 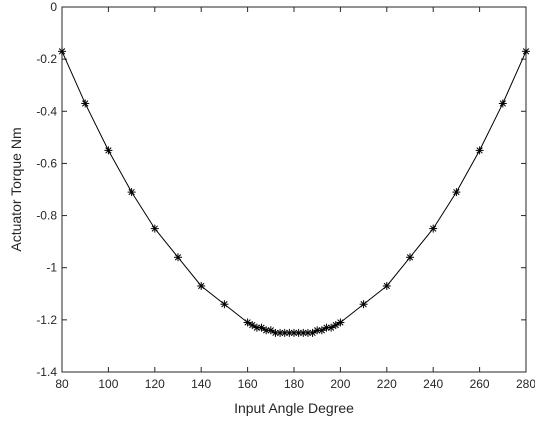 I want to click on y-tick-label: -0.6, so click(x=46, y=163).